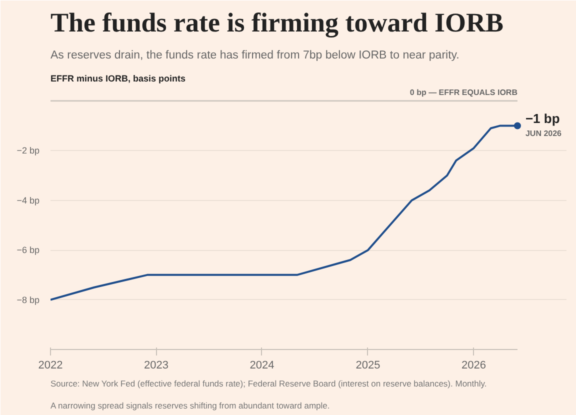  Describe the element at coordinates (156, 366) in the screenshot. I see `x-tick-label: 2023` at that location.